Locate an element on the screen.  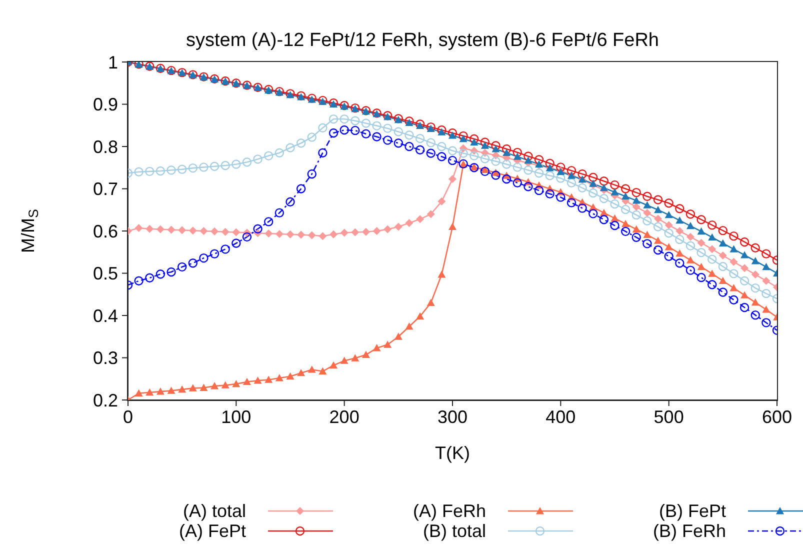
x-tick-label: 200 is located at coordinates (344, 416).